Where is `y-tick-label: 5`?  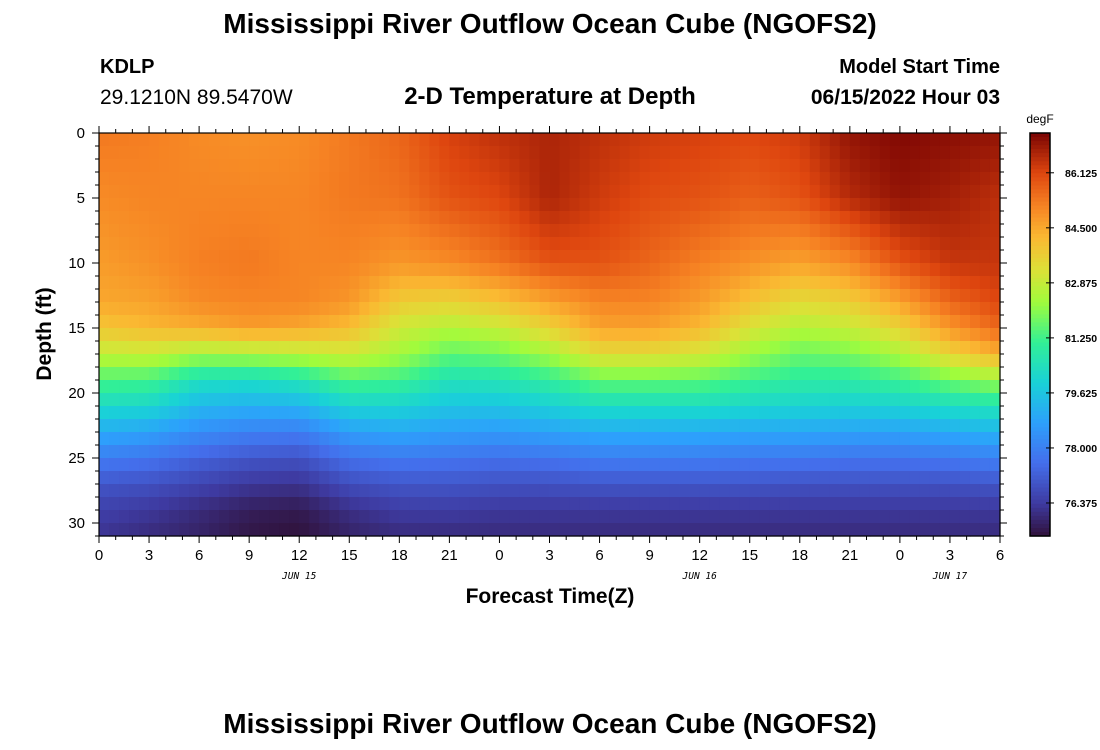 y-tick-label: 5 is located at coordinates (81, 198).